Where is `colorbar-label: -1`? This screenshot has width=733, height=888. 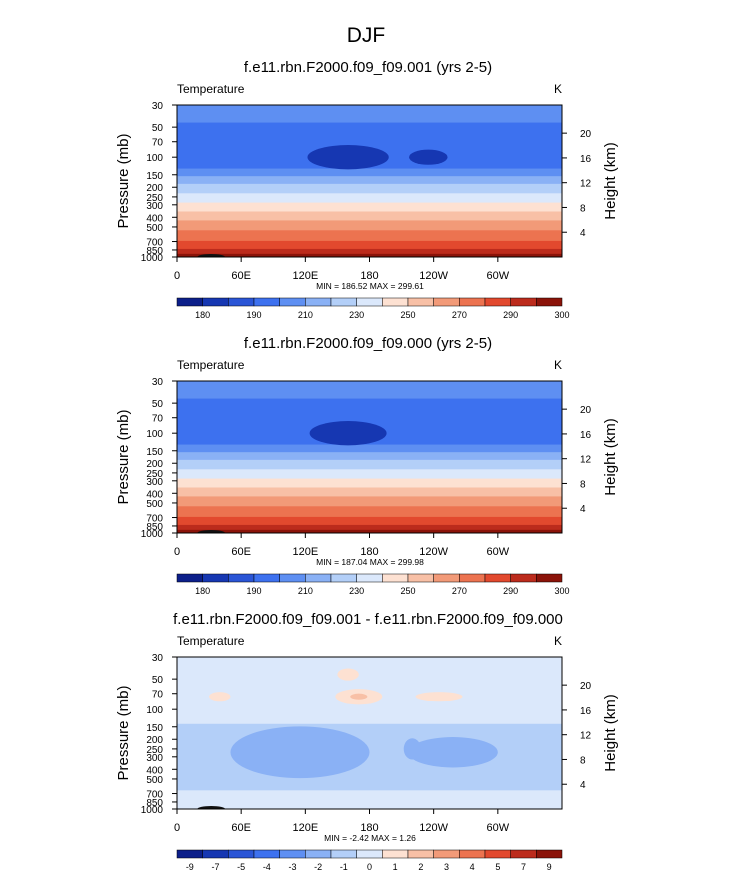
colorbar-label: -1 is located at coordinates (344, 867).